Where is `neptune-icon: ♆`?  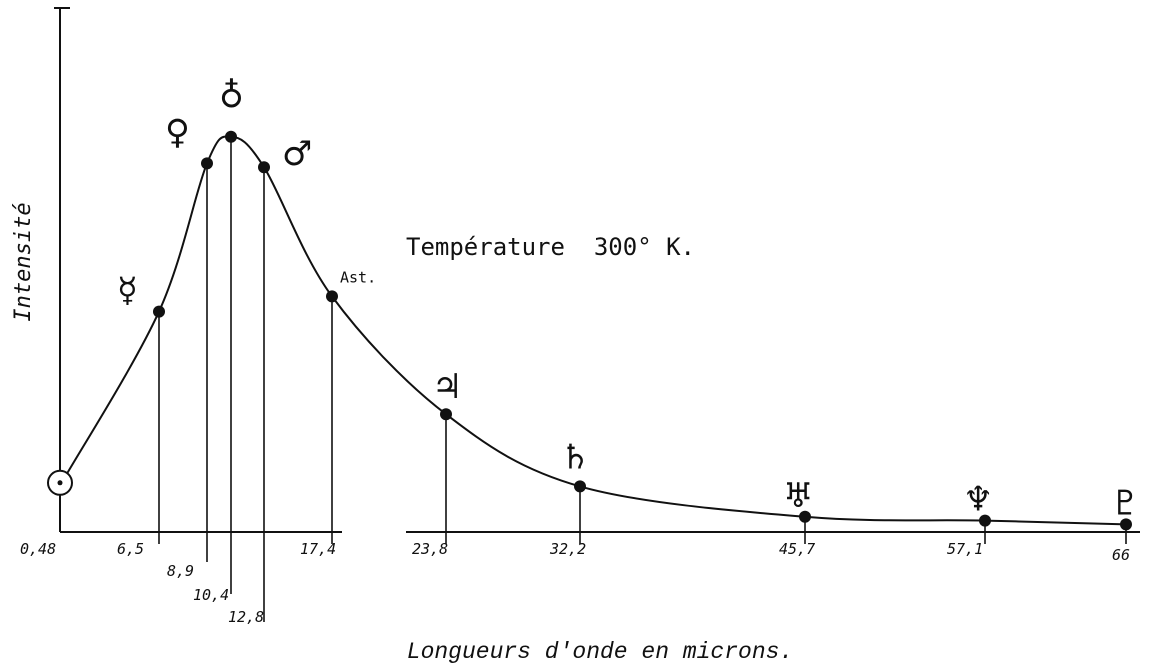 neptune-icon: ♆ is located at coordinates (978, 500).